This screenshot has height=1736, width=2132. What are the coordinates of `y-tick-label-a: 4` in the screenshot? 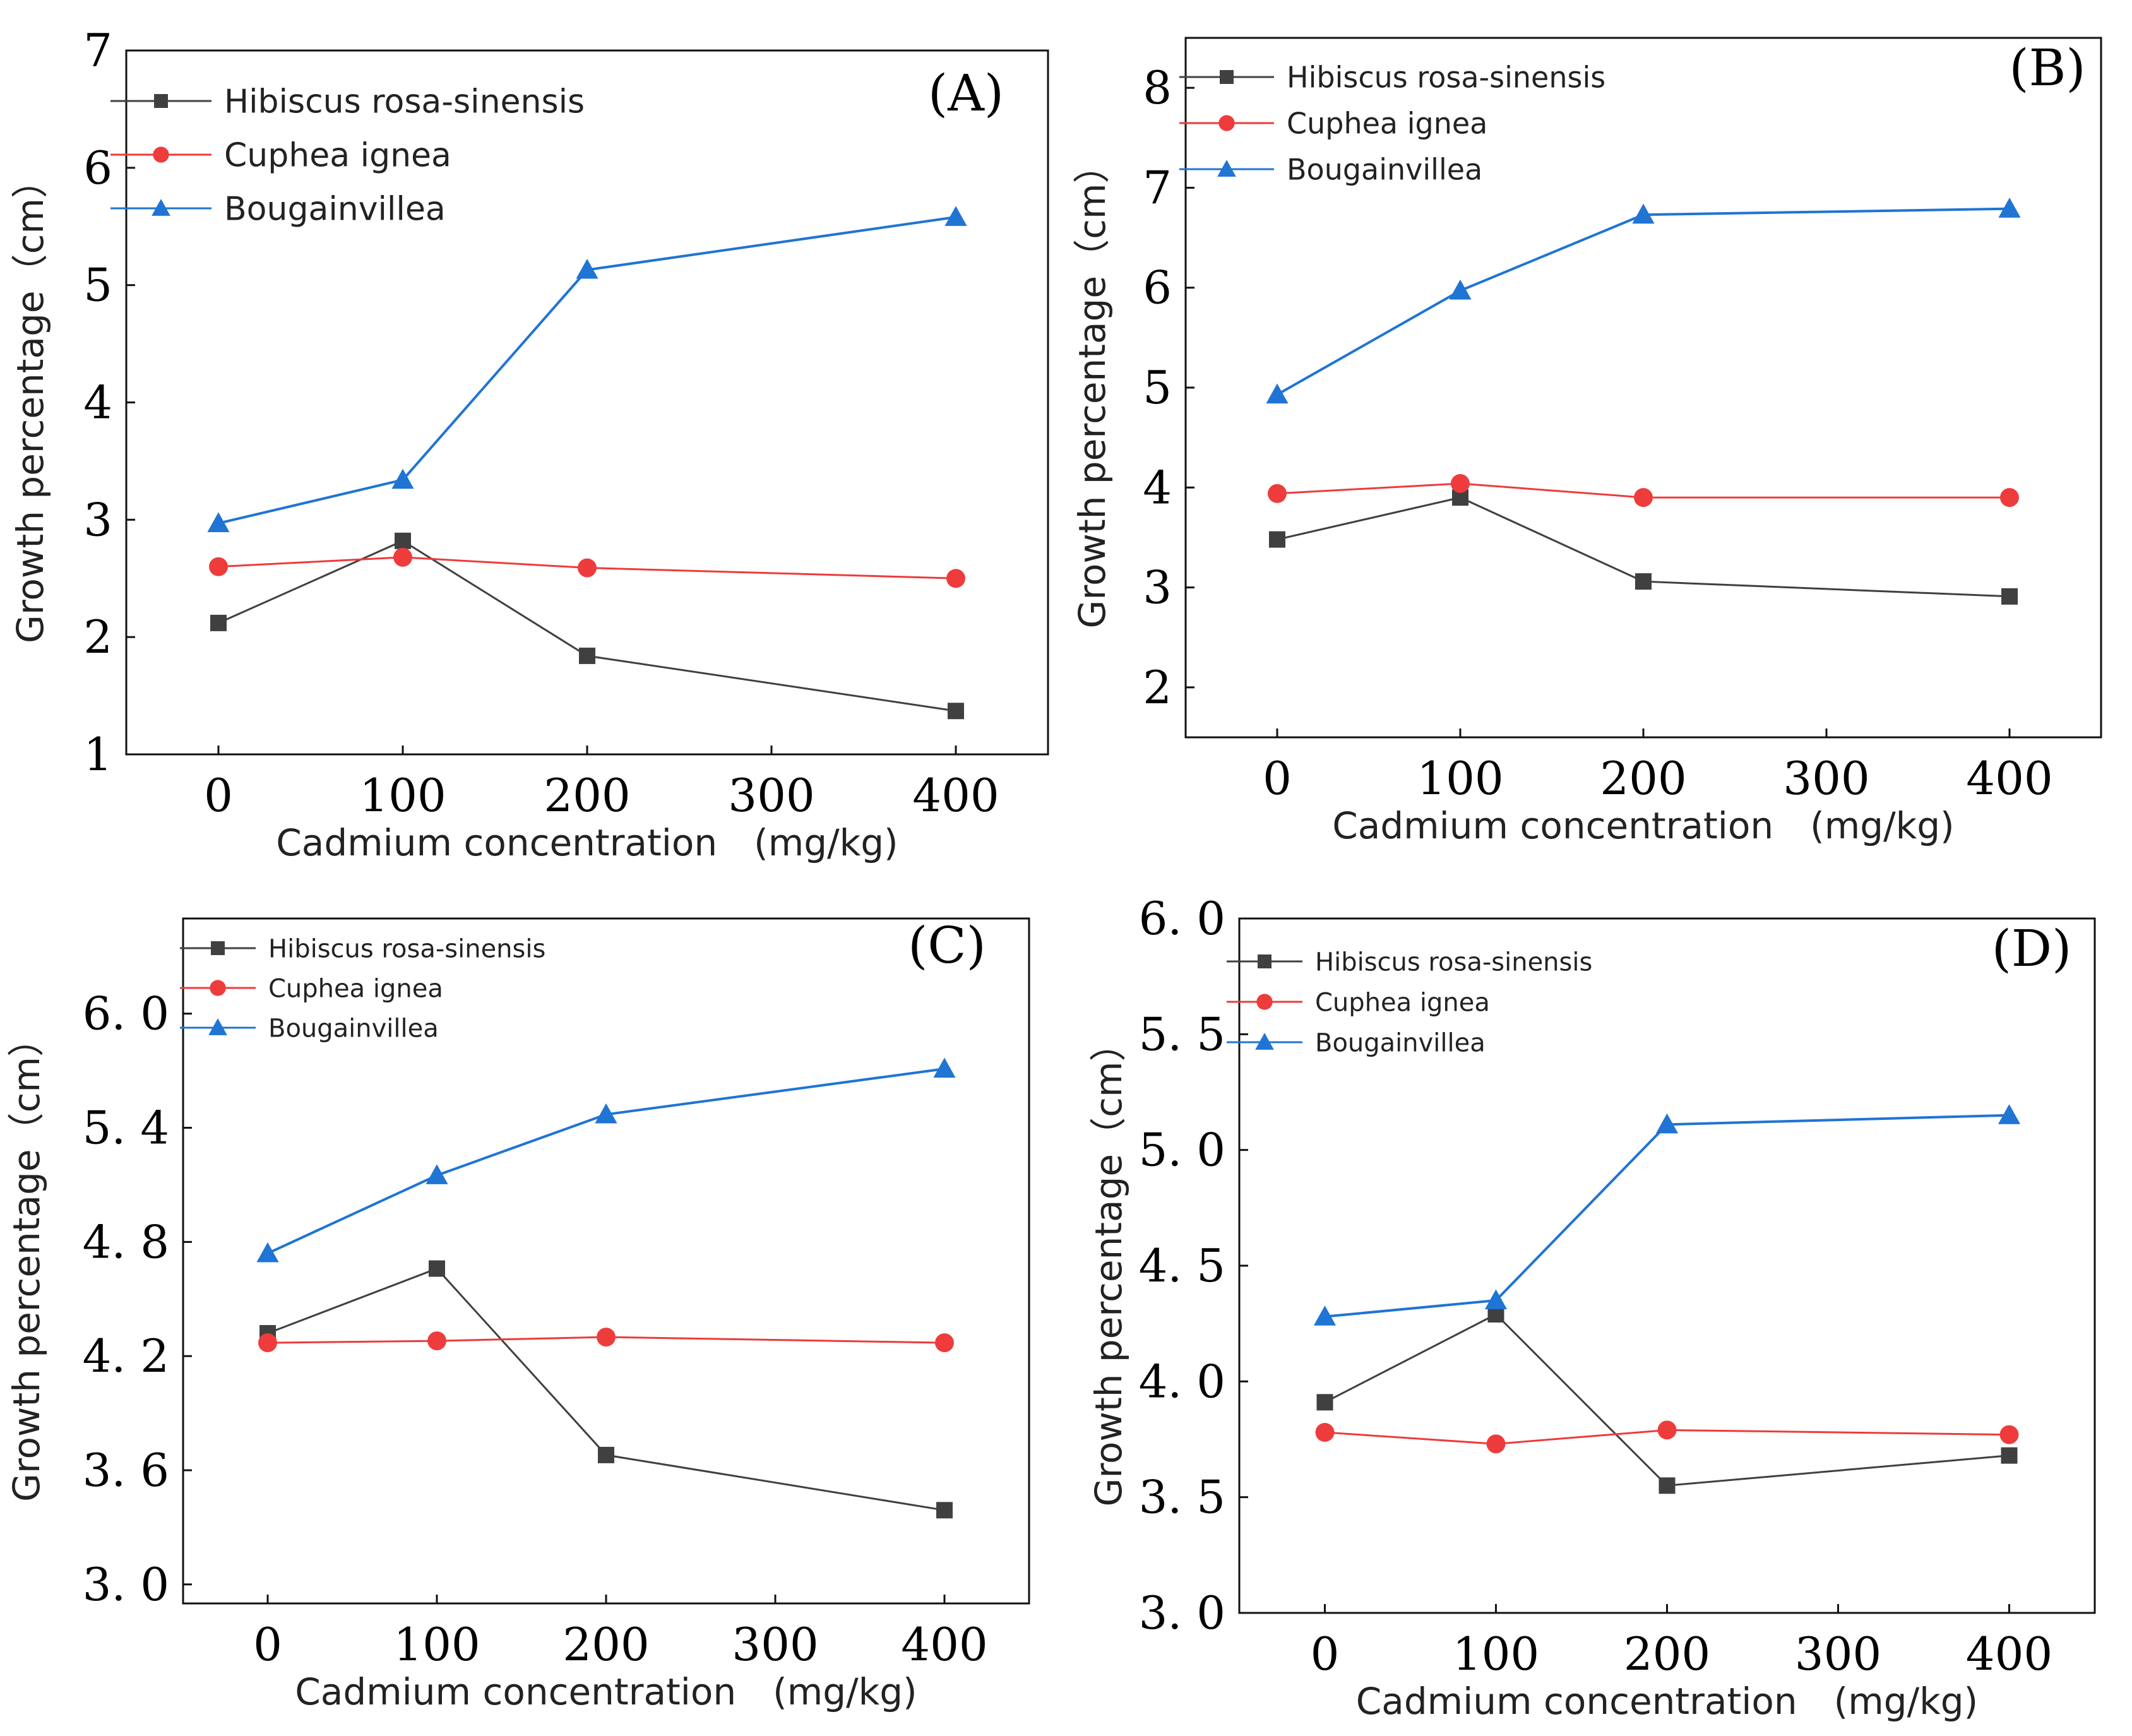 It's located at (97, 403).